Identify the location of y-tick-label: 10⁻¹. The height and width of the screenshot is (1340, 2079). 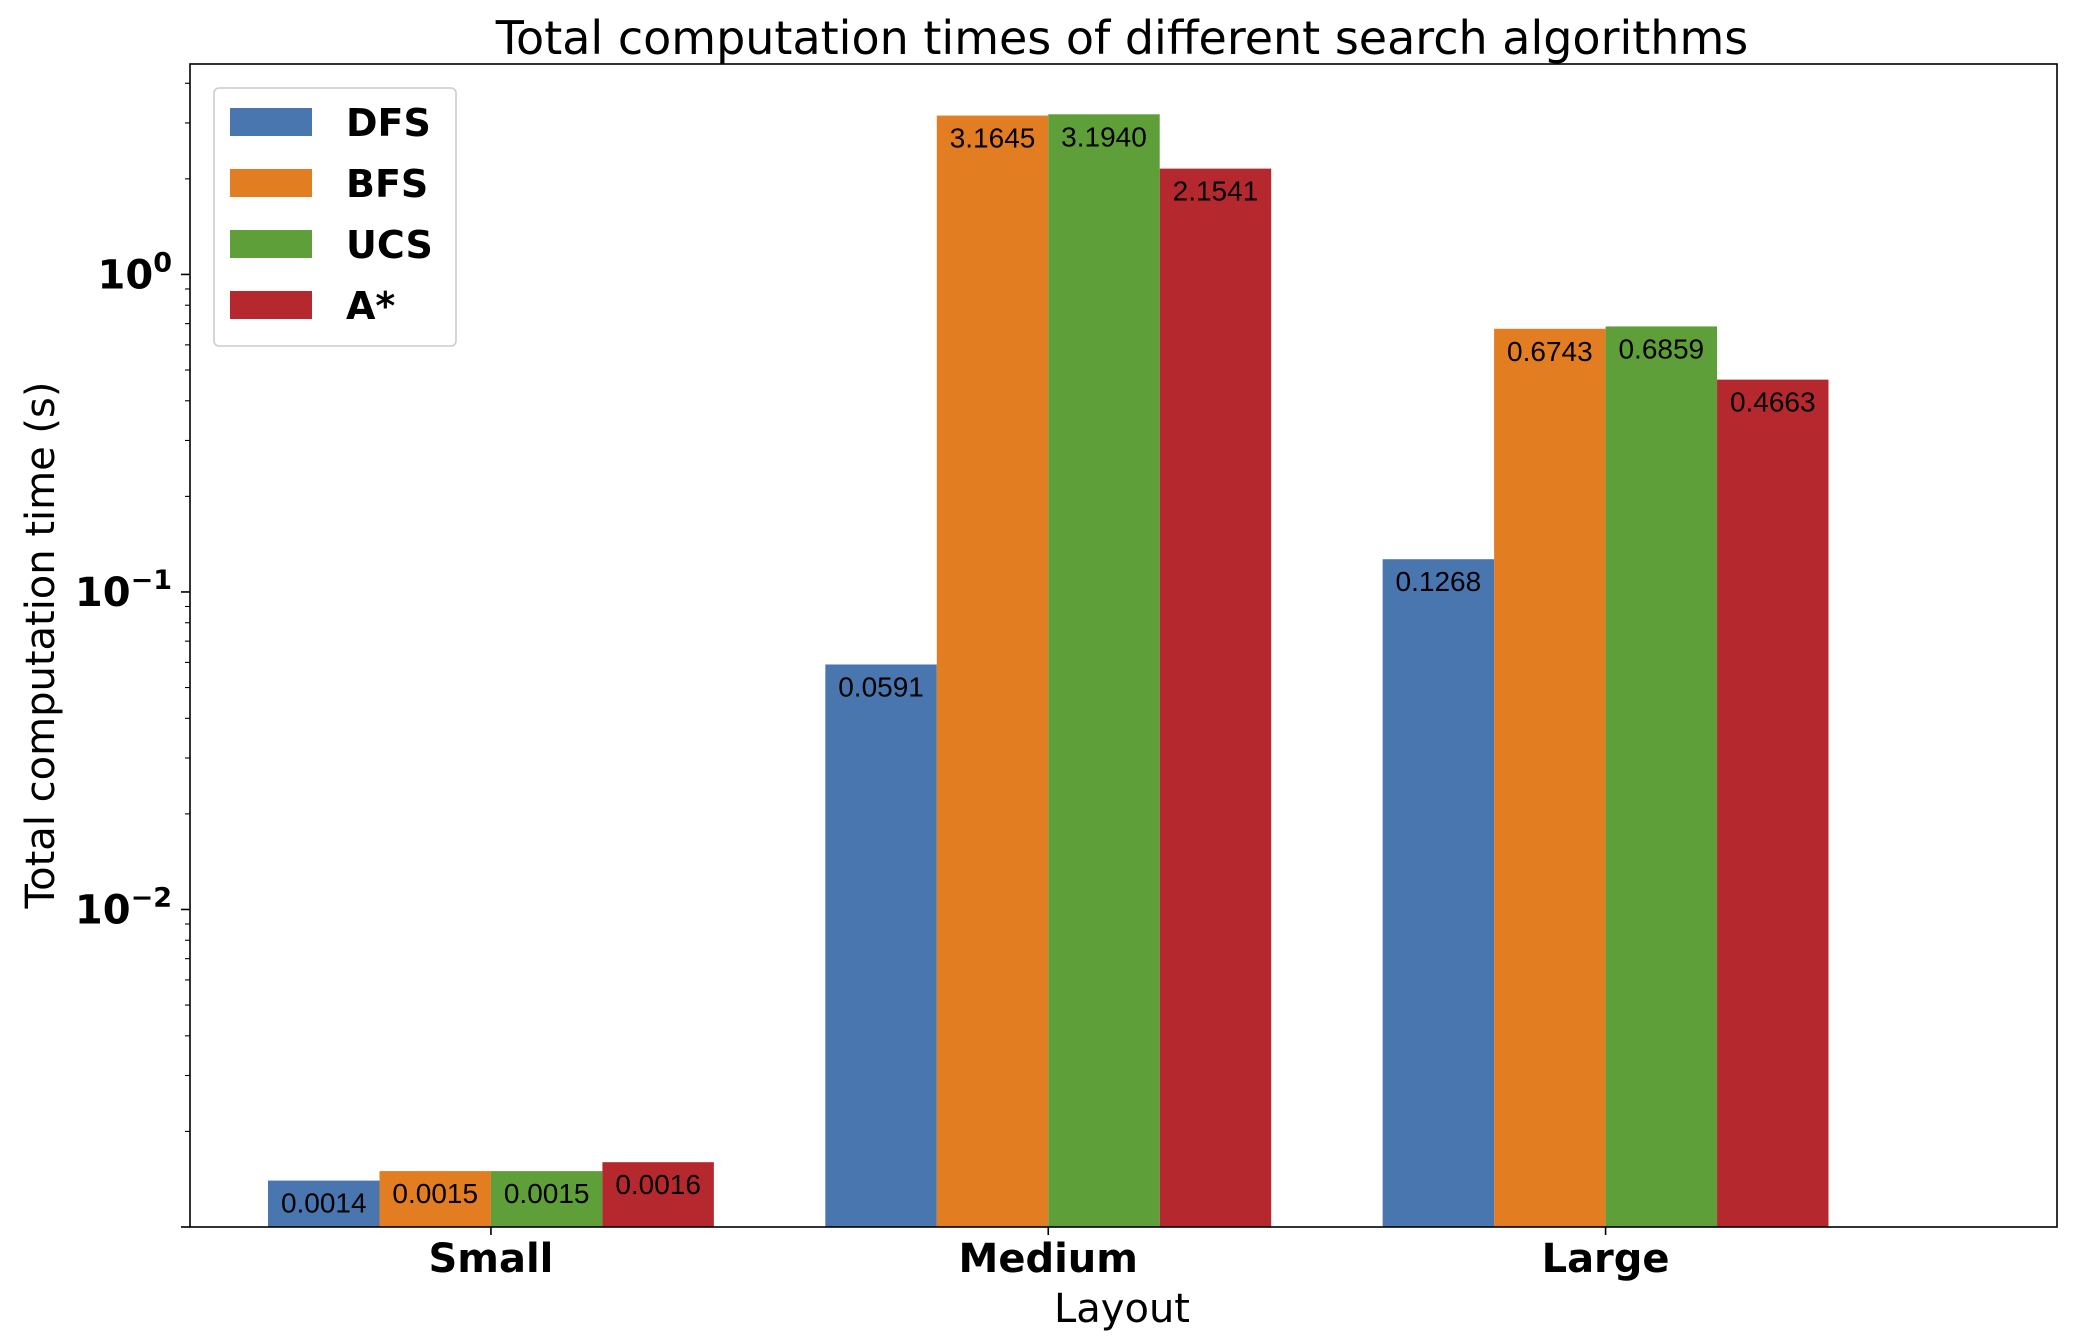
(123, 590).